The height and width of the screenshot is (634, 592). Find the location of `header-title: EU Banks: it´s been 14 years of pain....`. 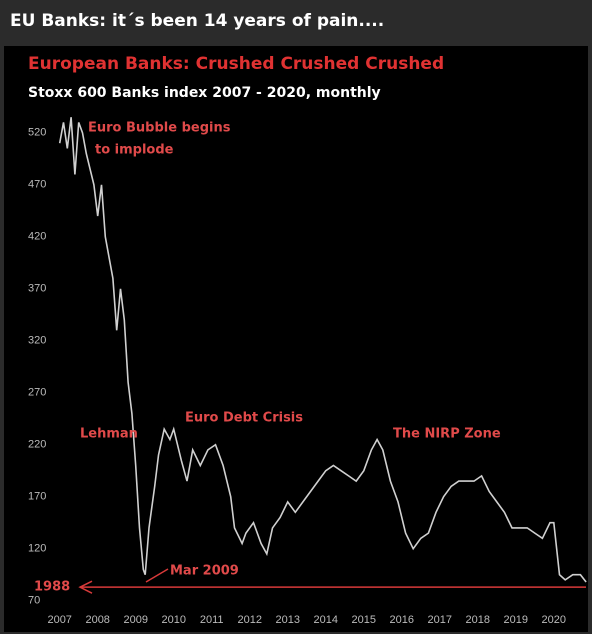

header-title: EU Banks: it´s been 14 years of pain.... is located at coordinates (197, 21).